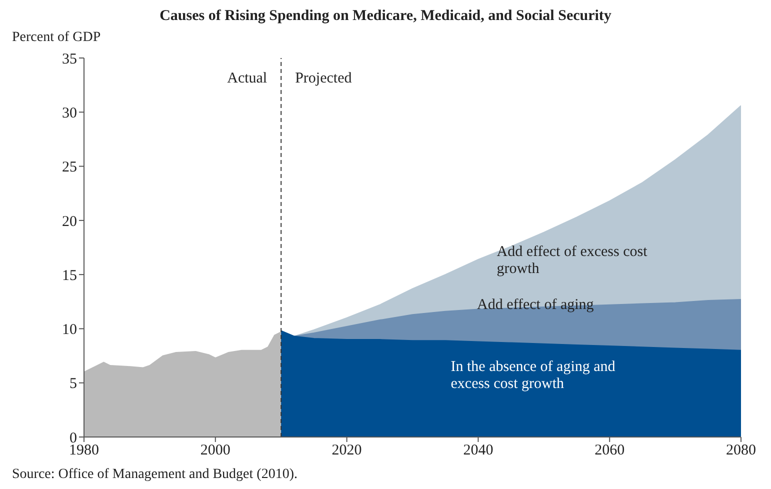 This screenshot has width=771, height=489. Describe the element at coordinates (609, 450) in the screenshot. I see `x-tick-label: 2060` at that location.